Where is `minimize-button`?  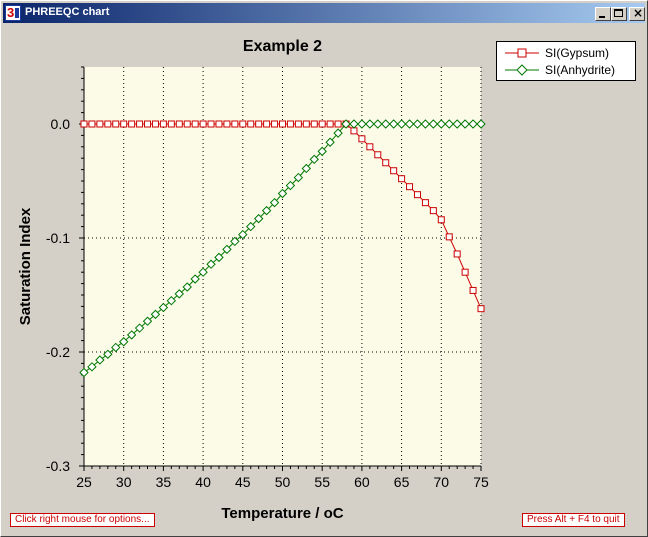 minimize-button is located at coordinates (603, 14).